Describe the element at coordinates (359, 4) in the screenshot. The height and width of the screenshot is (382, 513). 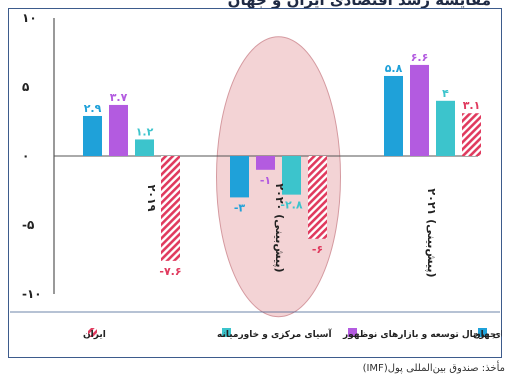
I see `chart-title-fragment: مقایسه رشد اقتصادی ایران و جهان` at that location.